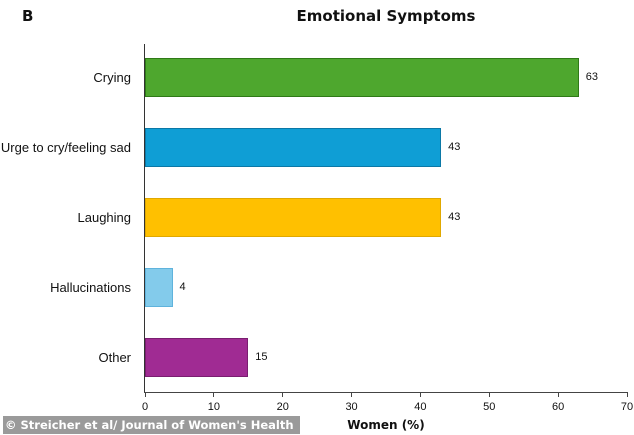 This screenshot has height=435, width=634. What do you see at coordinates (386, 16) in the screenshot?
I see `chart-title: Emotional Symptoms` at bounding box center [386, 16].